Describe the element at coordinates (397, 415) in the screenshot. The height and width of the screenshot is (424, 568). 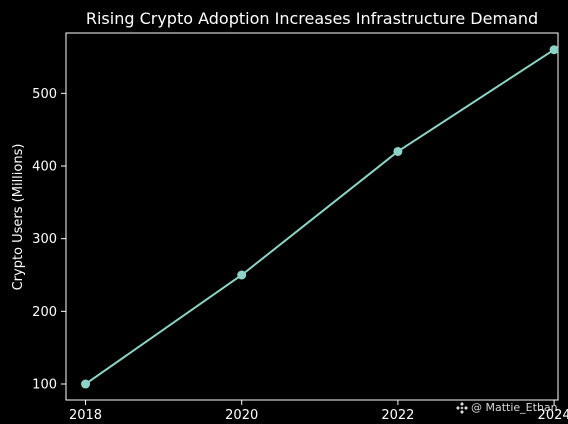
I see `x-tick-label: 2022` at that location.